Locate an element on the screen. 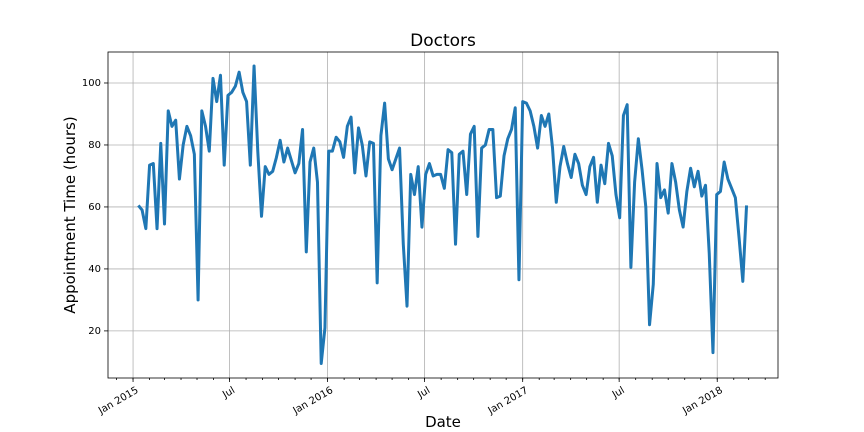 The image size is (864, 432). x-tick-label: Jan 2018 is located at coordinates (702, 401).